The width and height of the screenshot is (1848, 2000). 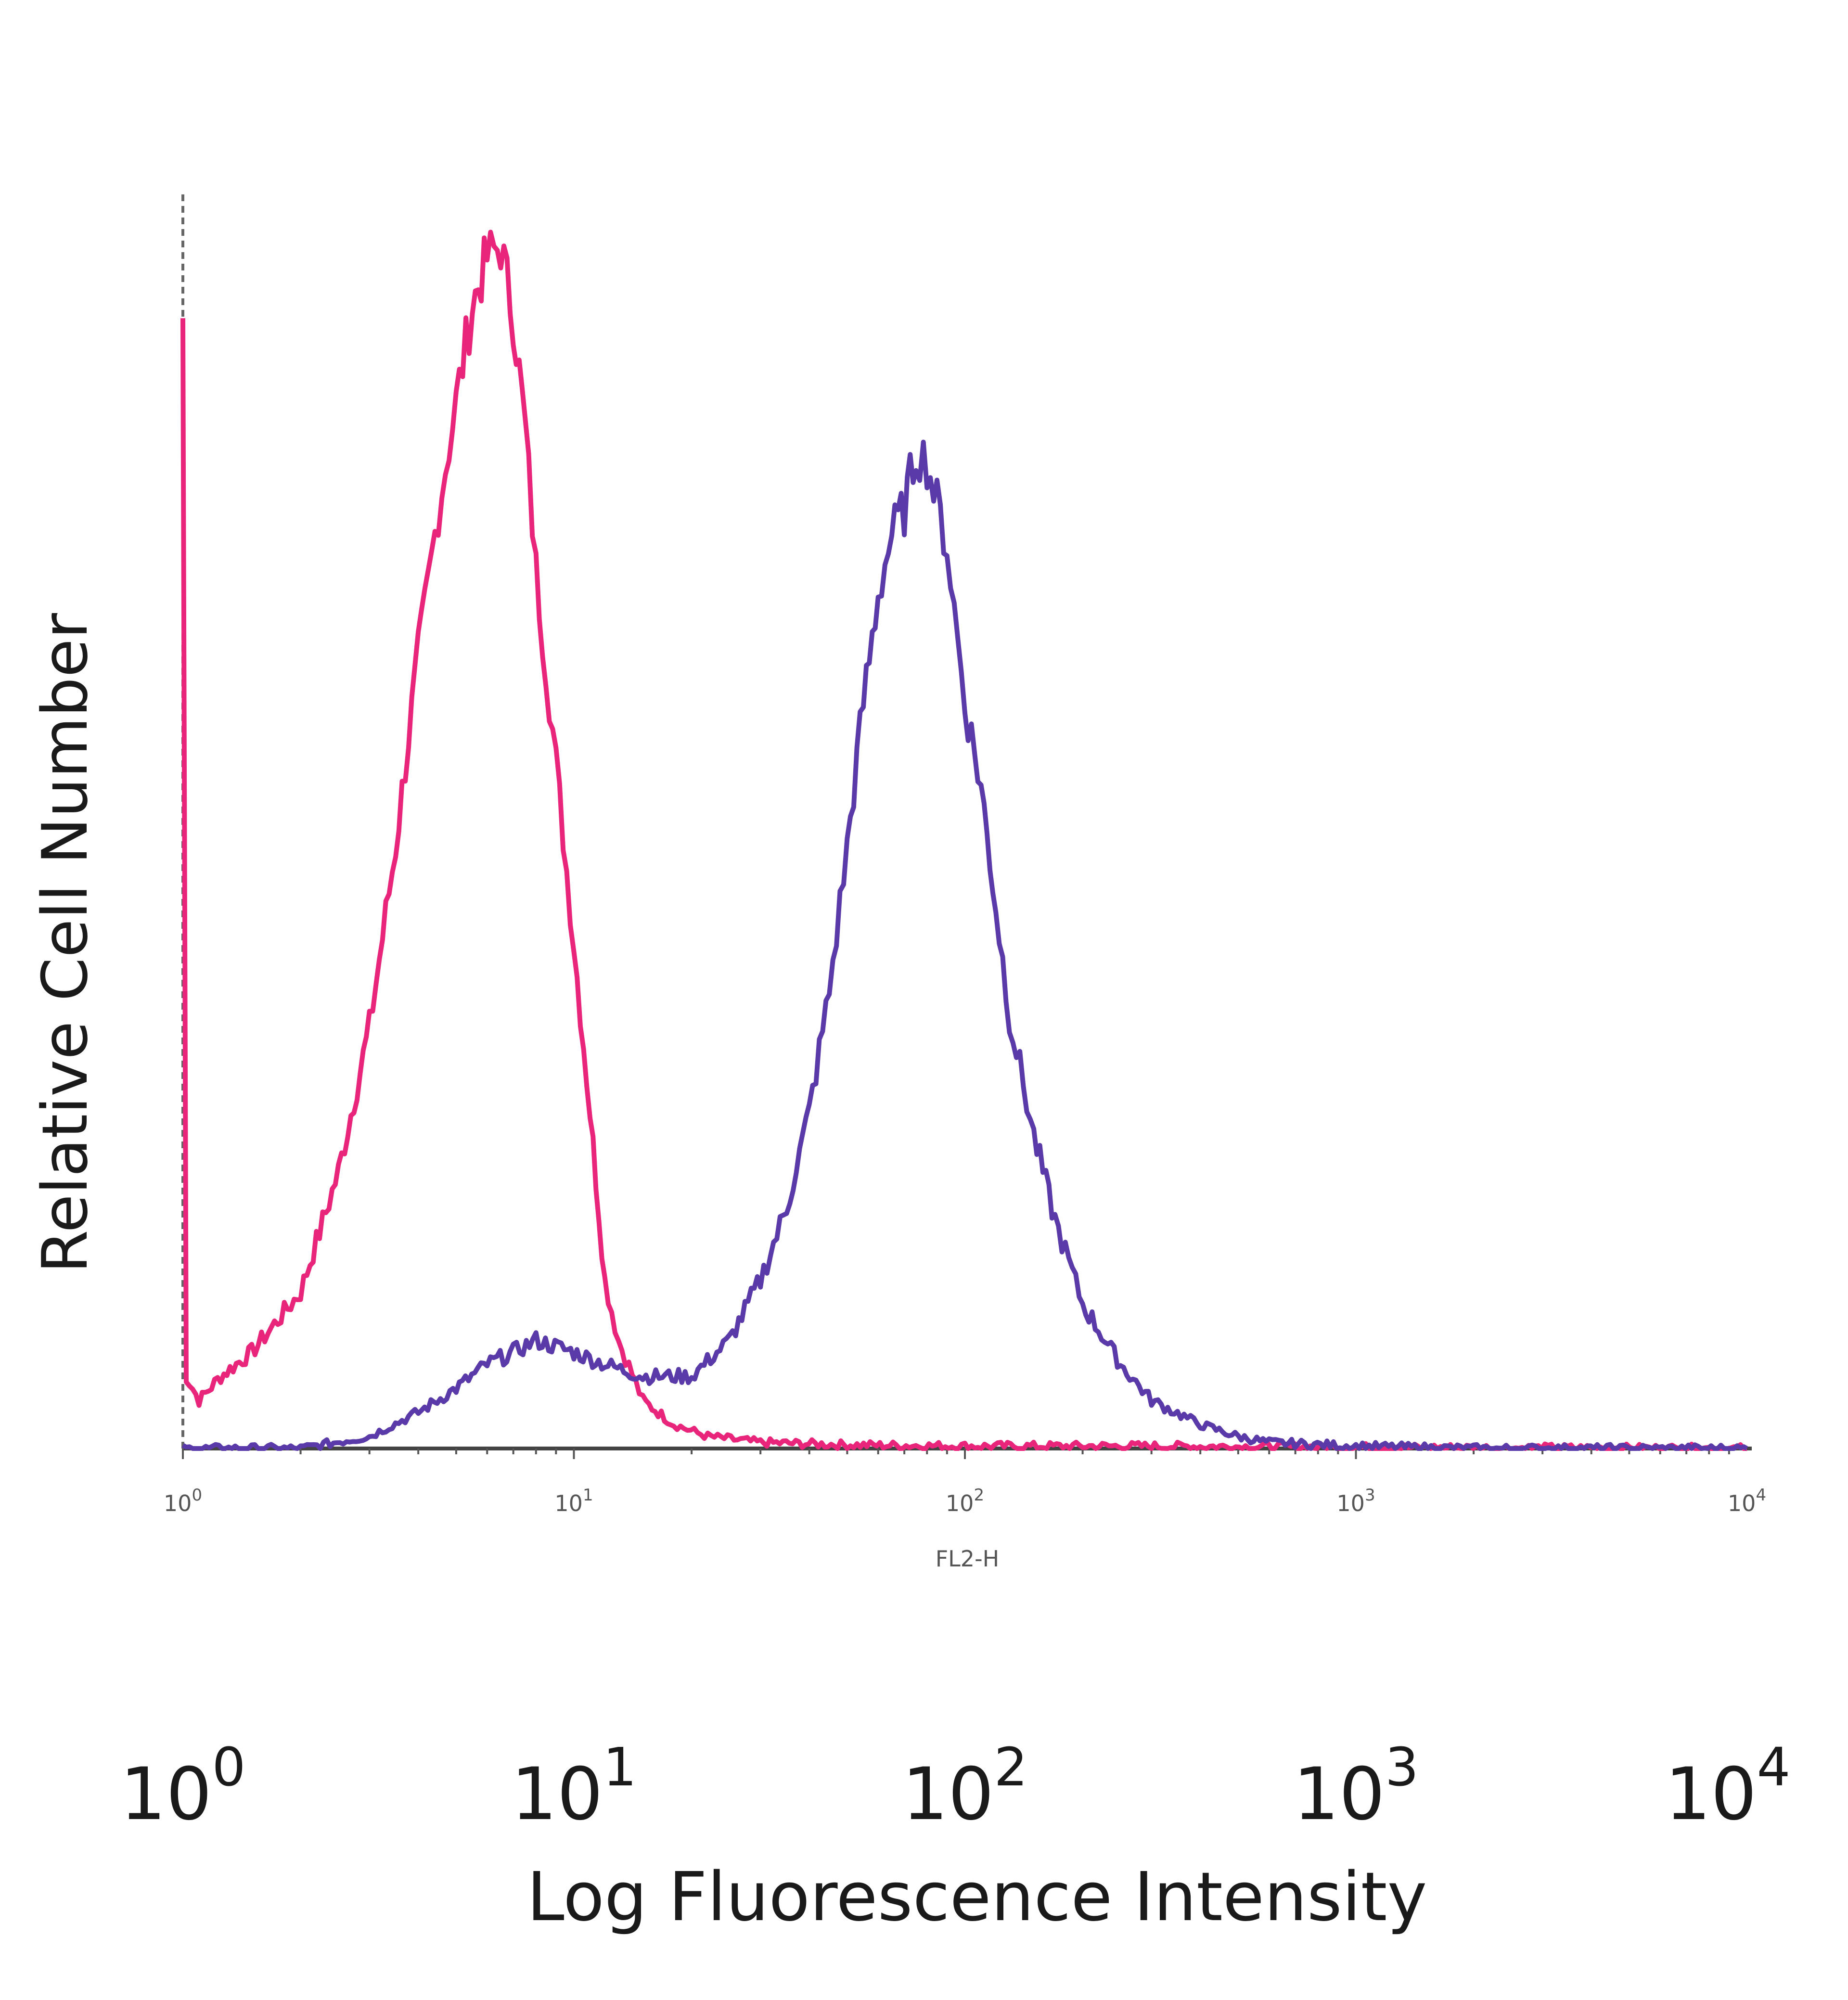 I want to click on x-tick-label: 10², so click(x=965, y=1786).